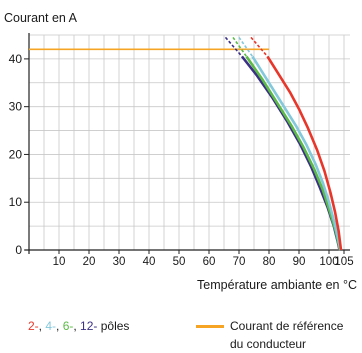 The image size is (362, 353). I want to click on y-tick-label: 40, so click(16, 59).